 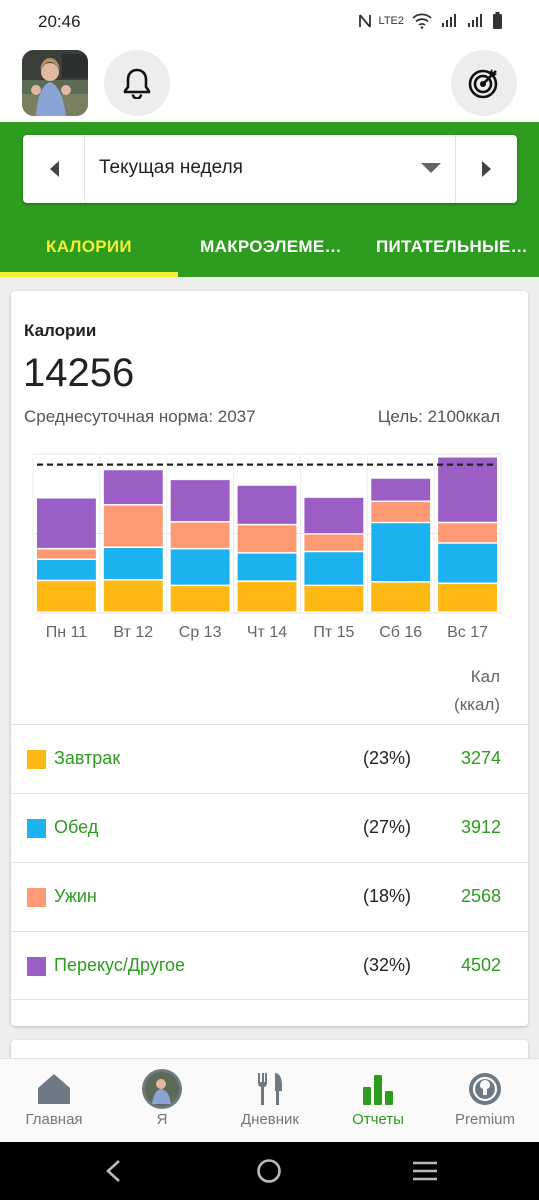 I want to click on column-header-line1: Кал, so click(x=485, y=676).